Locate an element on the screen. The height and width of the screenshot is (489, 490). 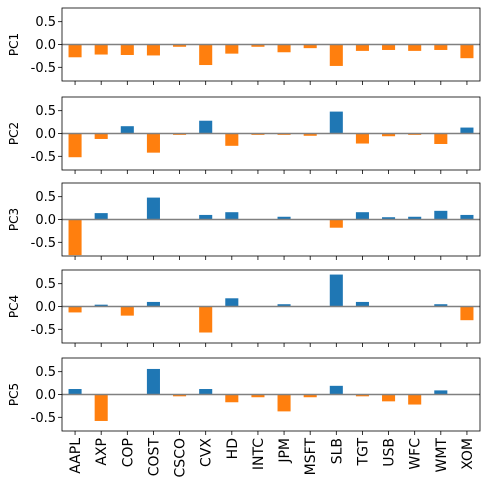
x-tick-label-cop: COP is located at coordinates (128, 452).